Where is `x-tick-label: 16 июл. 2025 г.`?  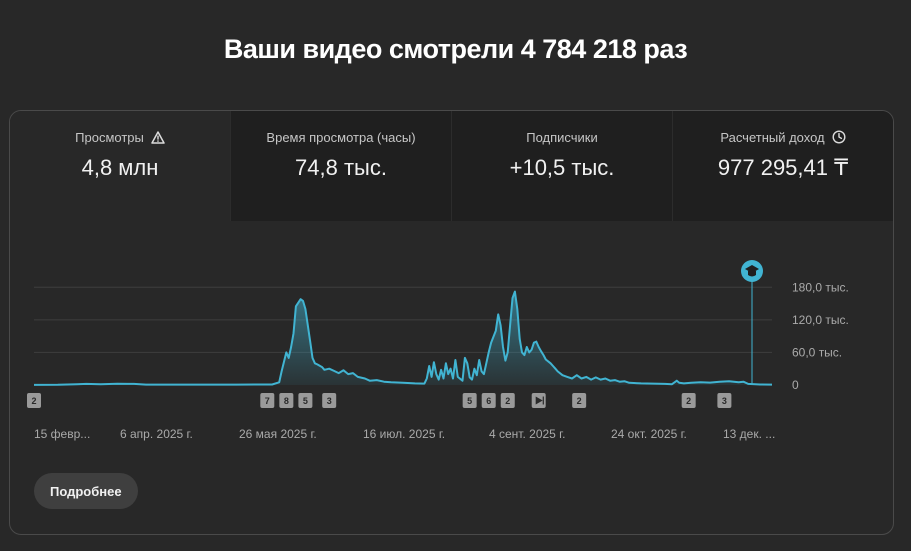
x-tick-label: 16 июл. 2025 г. is located at coordinates (404, 434).